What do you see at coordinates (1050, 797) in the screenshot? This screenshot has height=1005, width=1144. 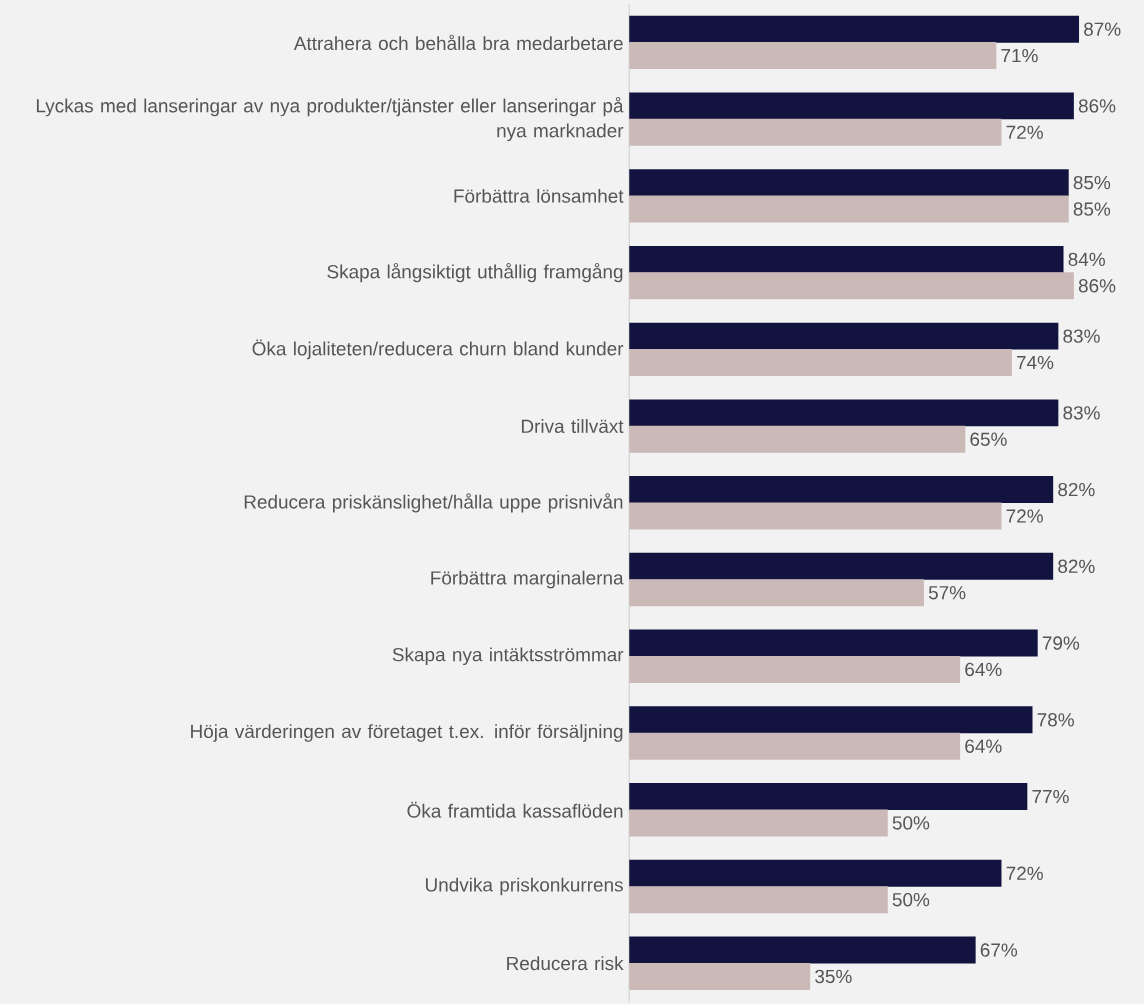 I see `data-label: 77%` at bounding box center [1050, 797].